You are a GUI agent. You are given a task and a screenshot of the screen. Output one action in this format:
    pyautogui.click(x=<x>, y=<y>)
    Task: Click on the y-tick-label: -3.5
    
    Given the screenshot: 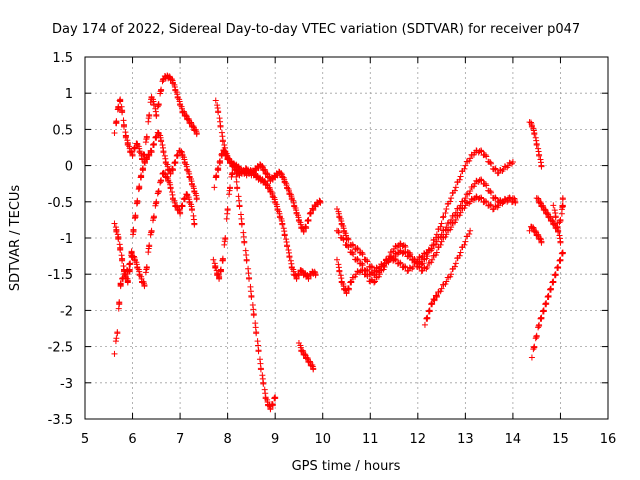 What is the action you would take?
    pyautogui.click(x=60, y=420)
    